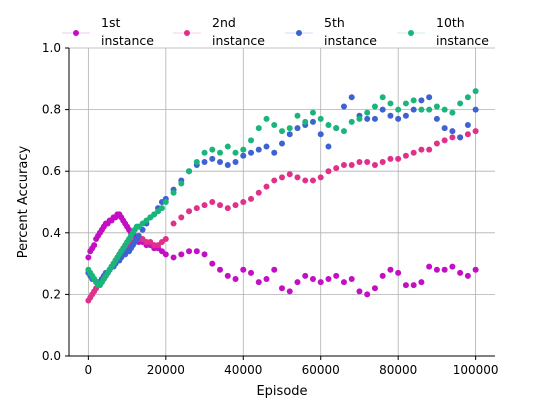 The height and width of the screenshot is (404, 550). What do you see at coordinates (187, 33) in the screenshot?
I see `legend-marker` at bounding box center [187, 33].